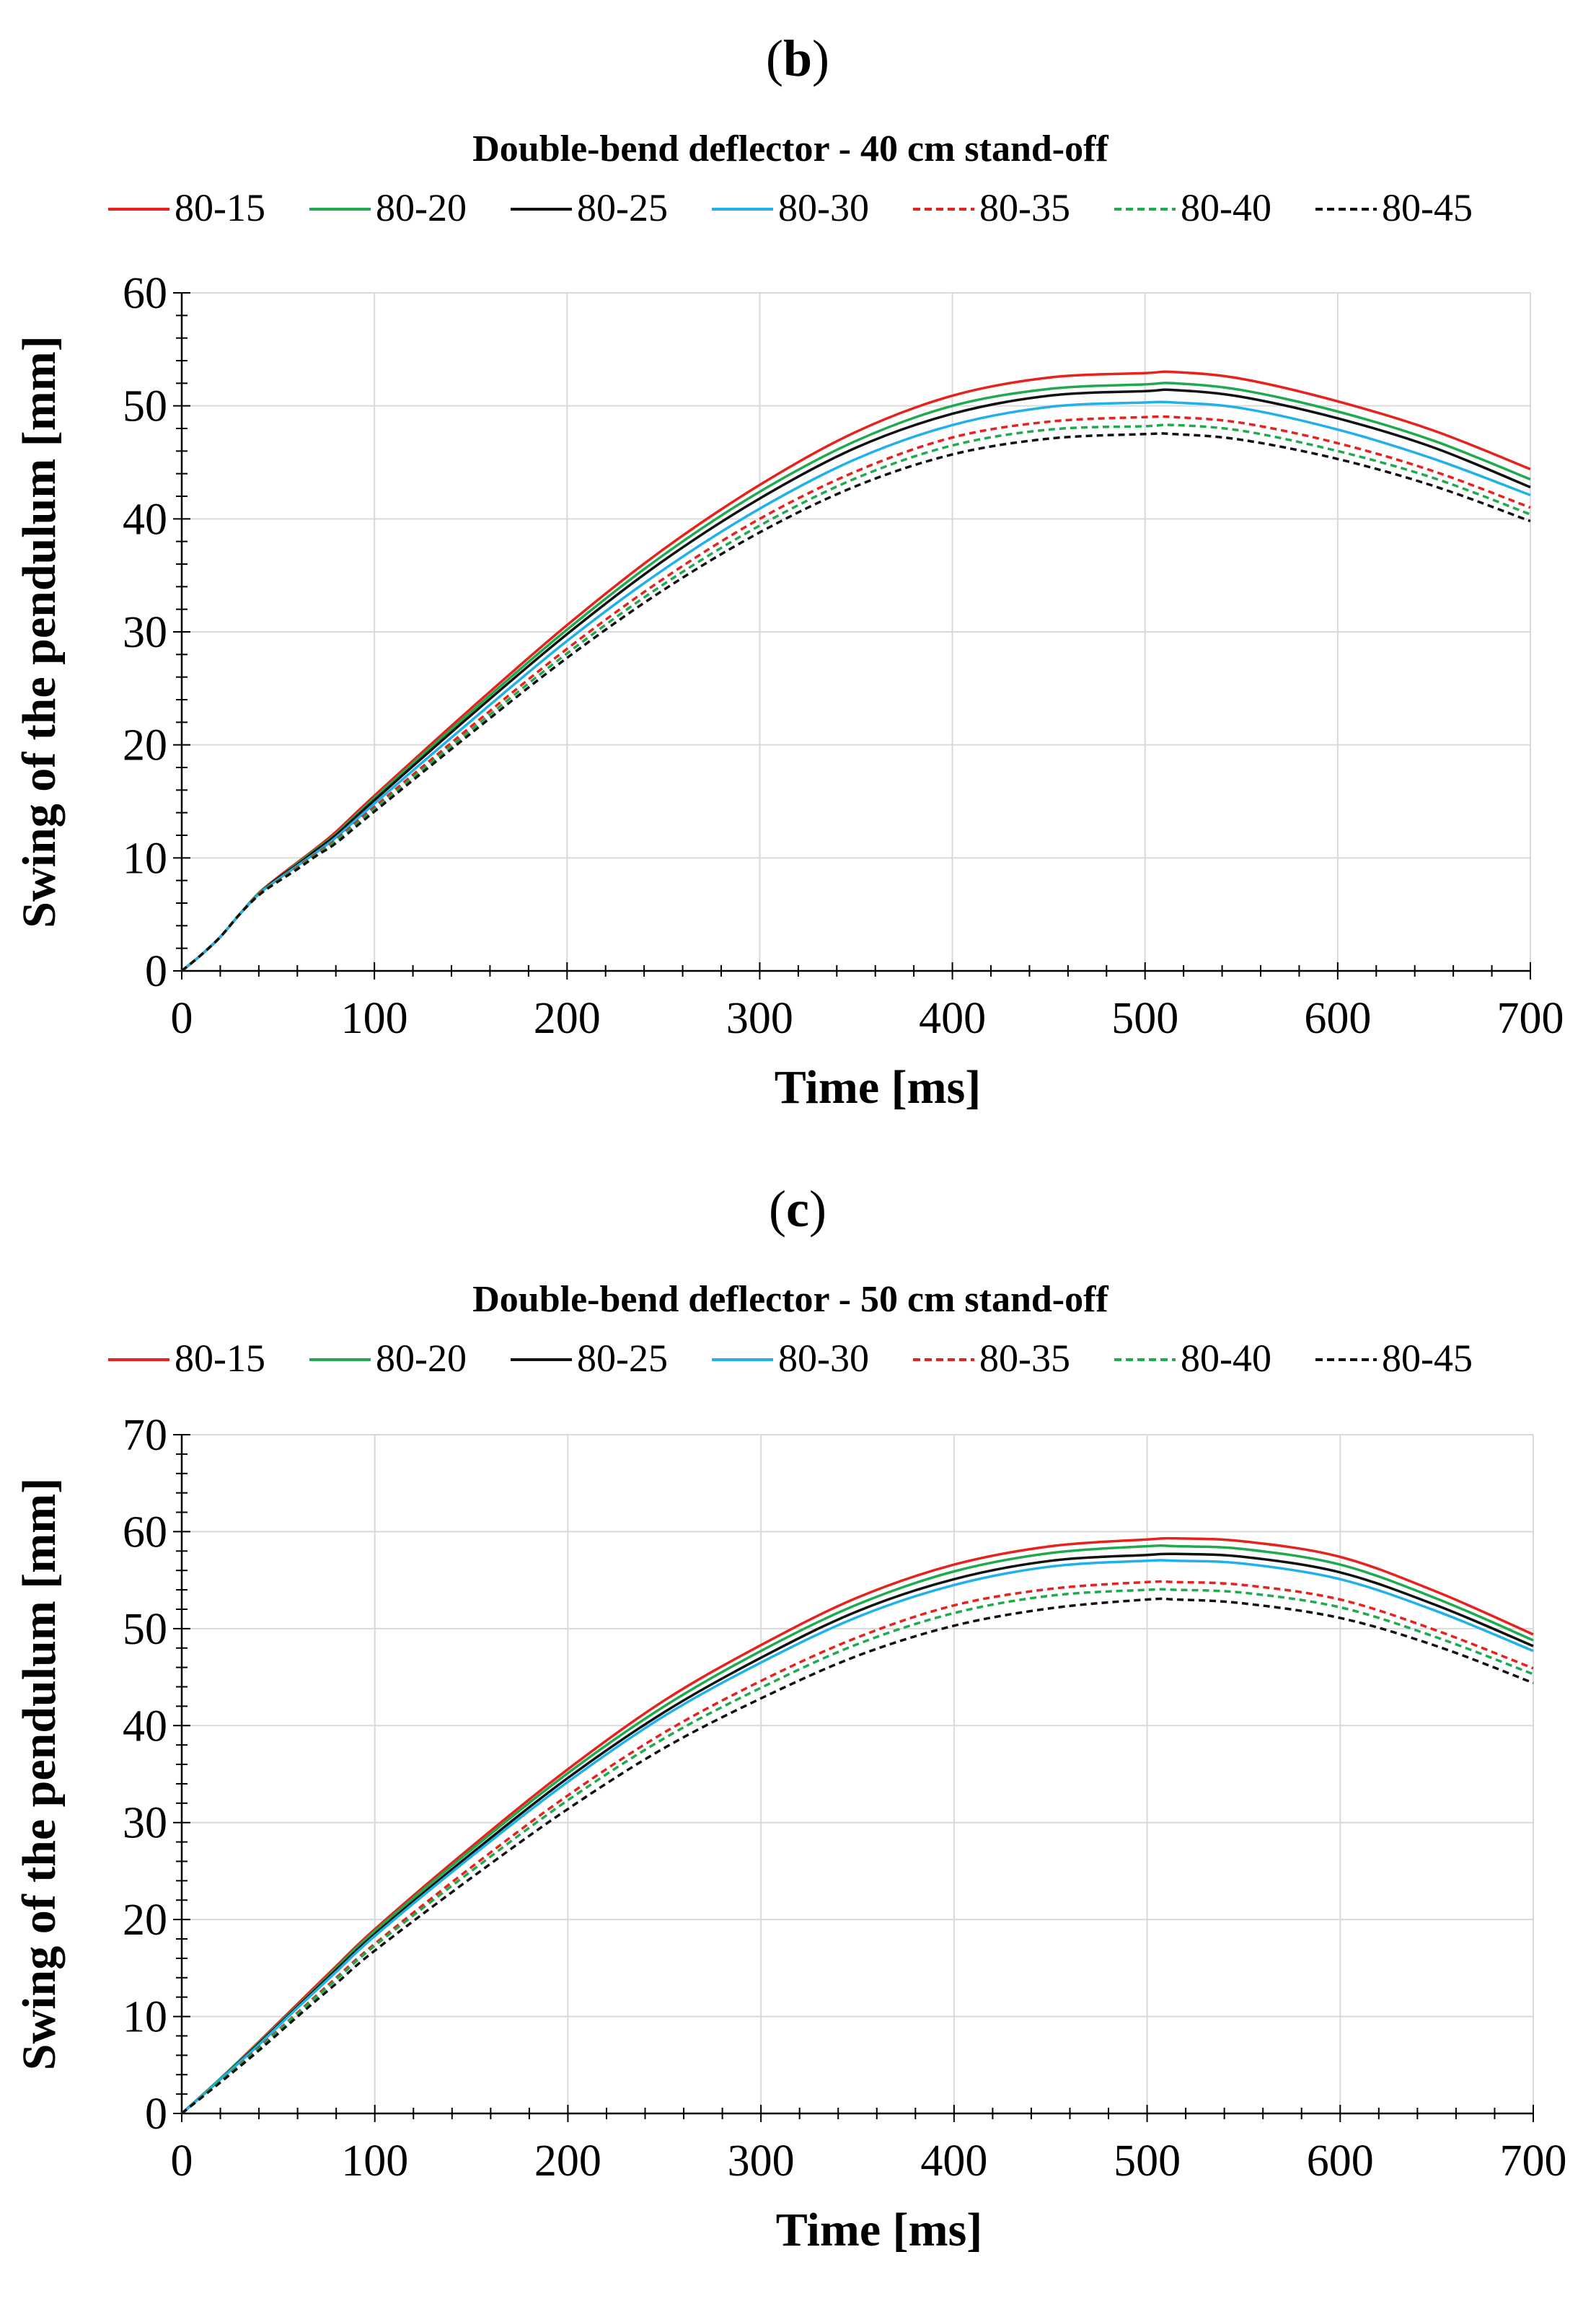 The height and width of the screenshot is (2301, 1596). I want to click on chart-b-y-axis-title: Swing of the pendulum [mm], so click(39, 631).